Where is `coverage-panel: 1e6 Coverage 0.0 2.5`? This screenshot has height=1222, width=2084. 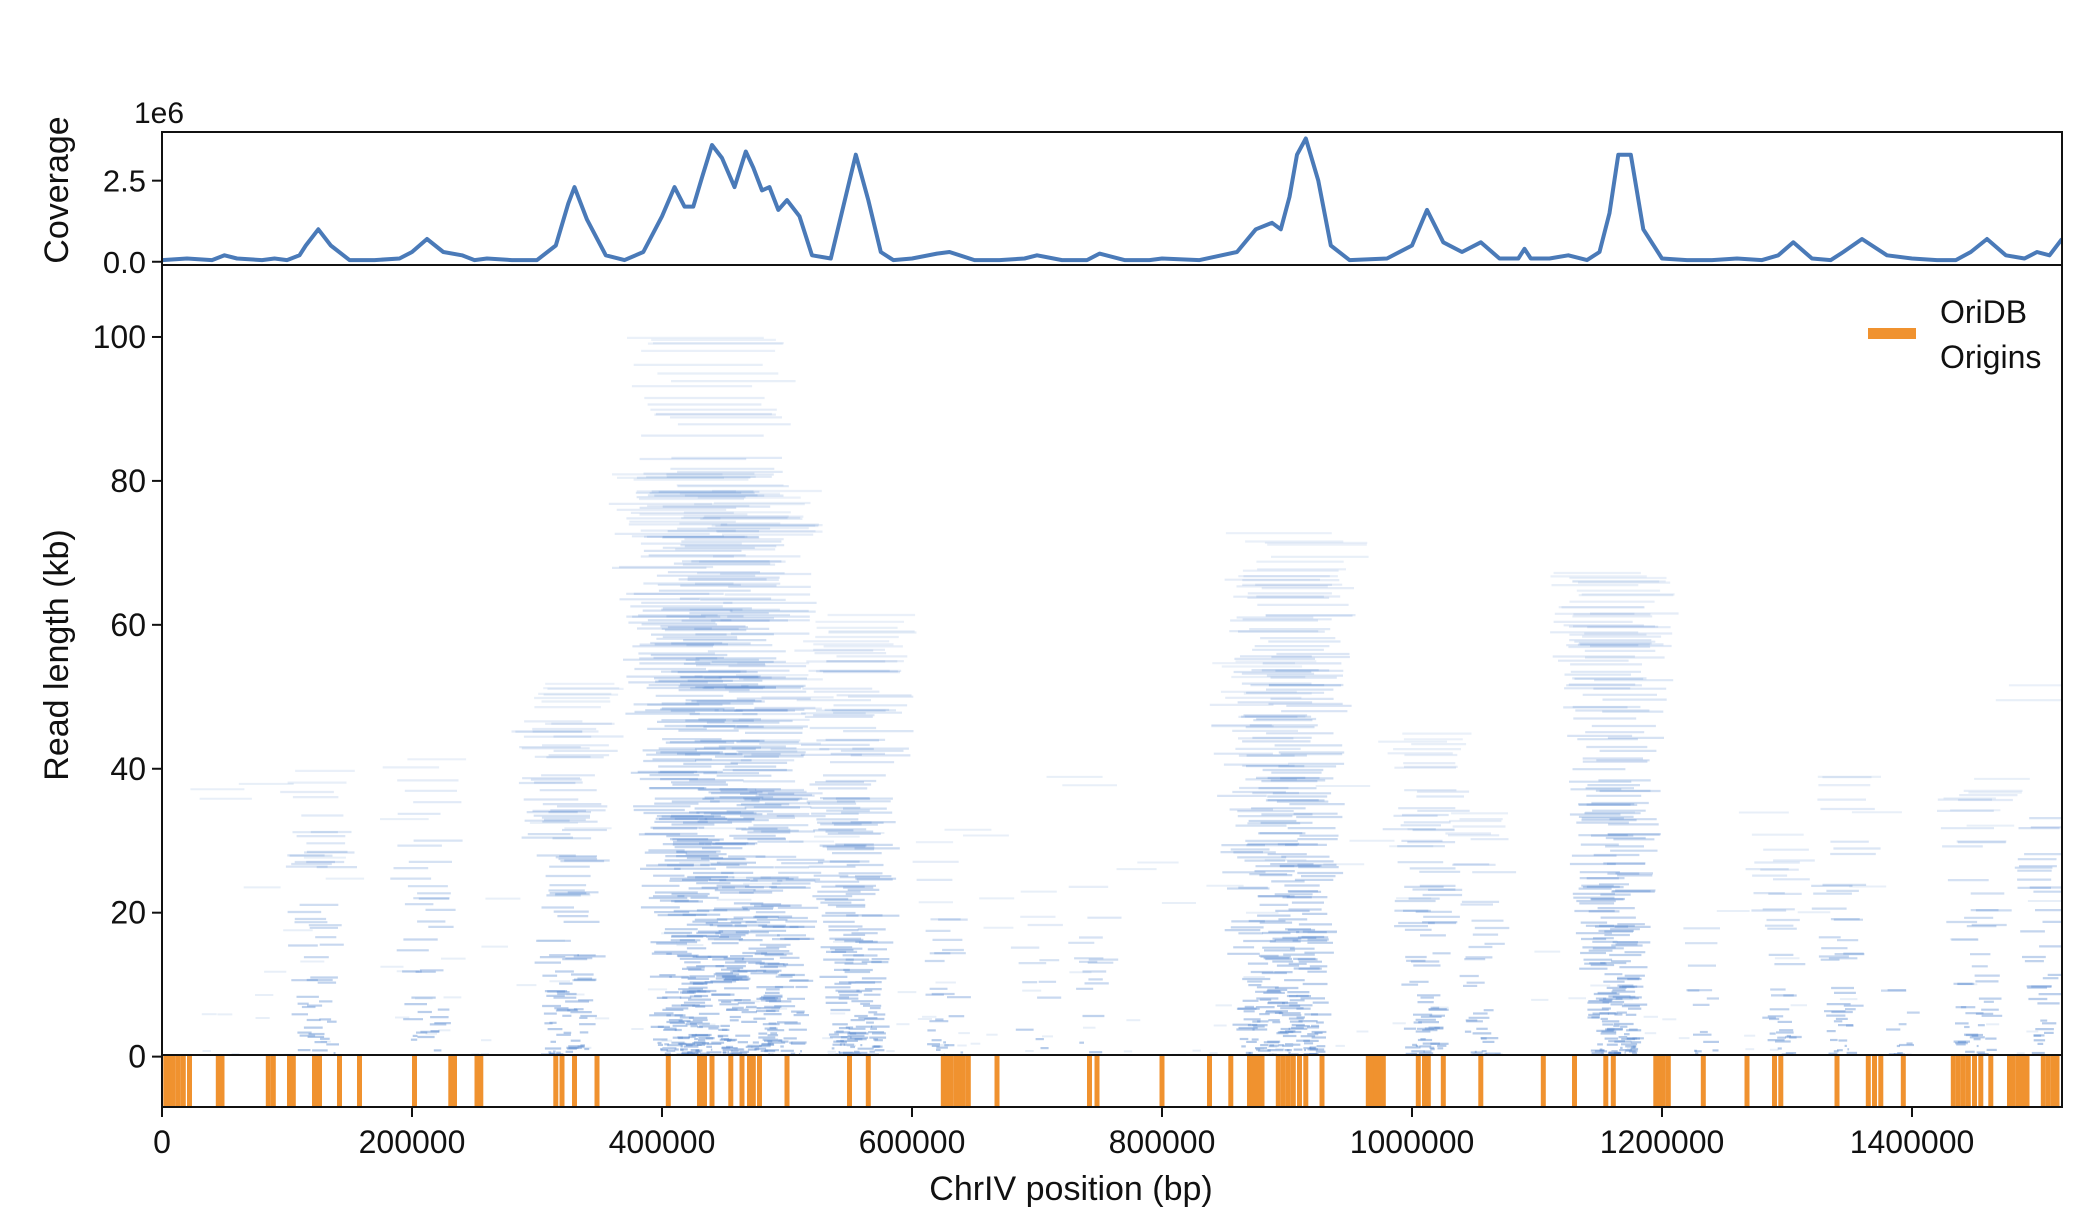 coverage-panel: 1e6 Coverage 0.0 2.5 is located at coordinates (1050, 188).